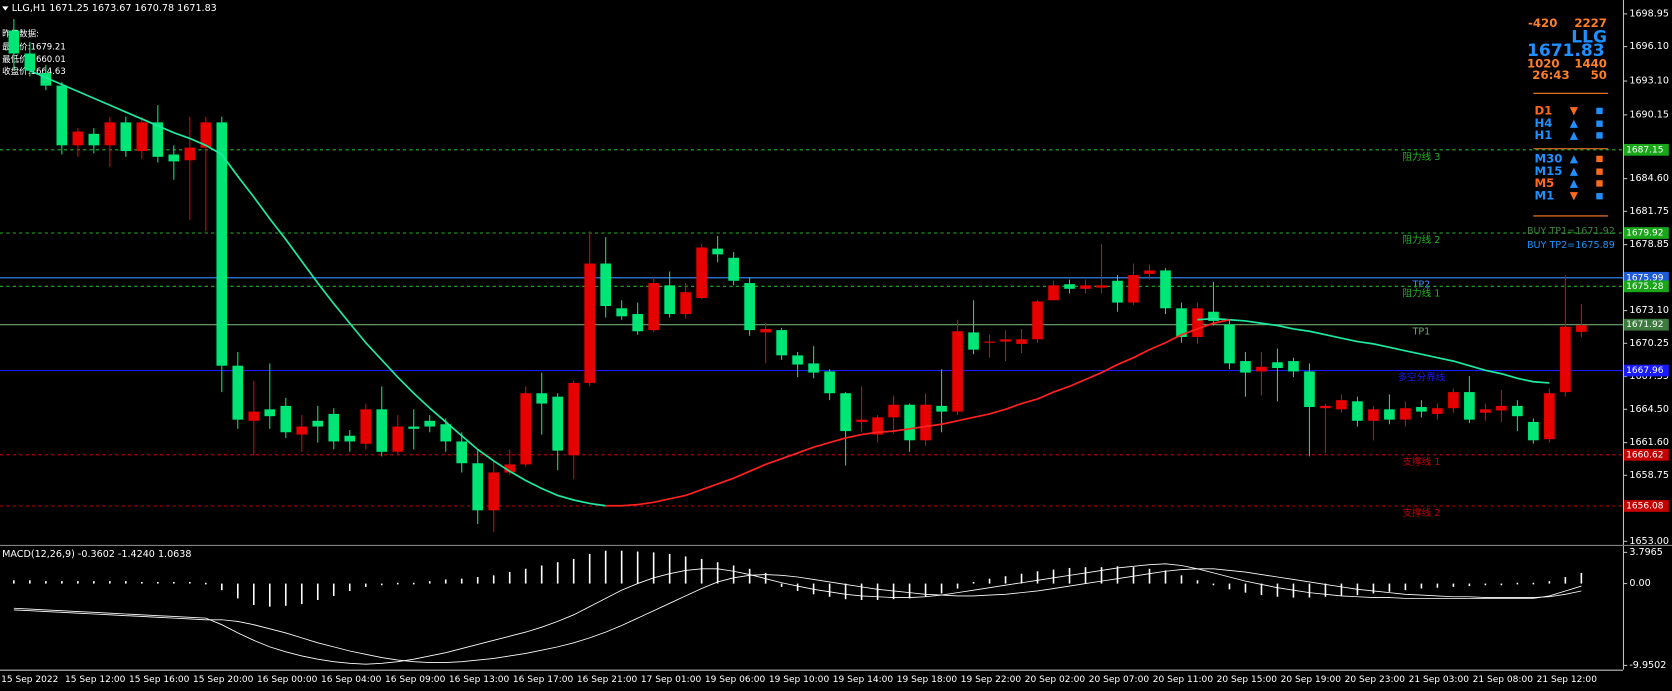 This screenshot has width=1672, height=691. What do you see at coordinates (5, 8) in the screenshot?
I see `menu-triangle` at bounding box center [5, 8].